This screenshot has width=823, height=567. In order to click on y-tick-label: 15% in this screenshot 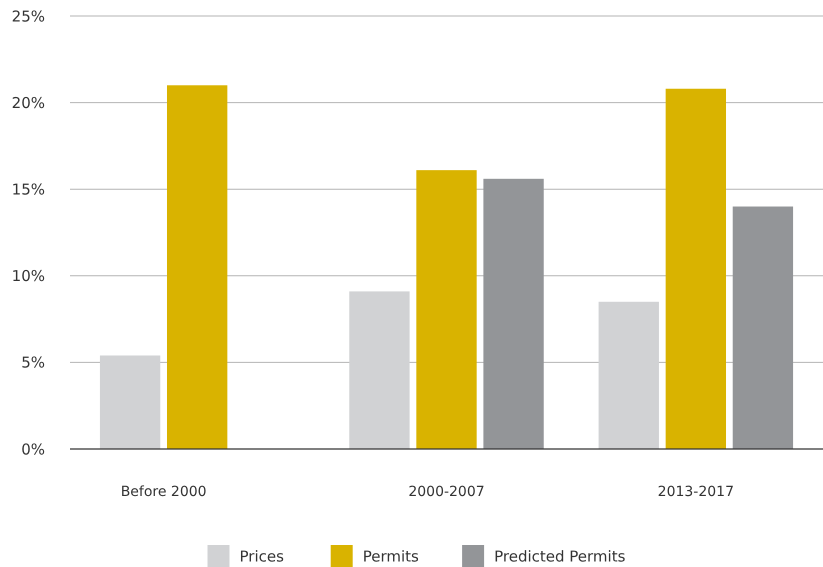, I will do `click(28, 189)`.